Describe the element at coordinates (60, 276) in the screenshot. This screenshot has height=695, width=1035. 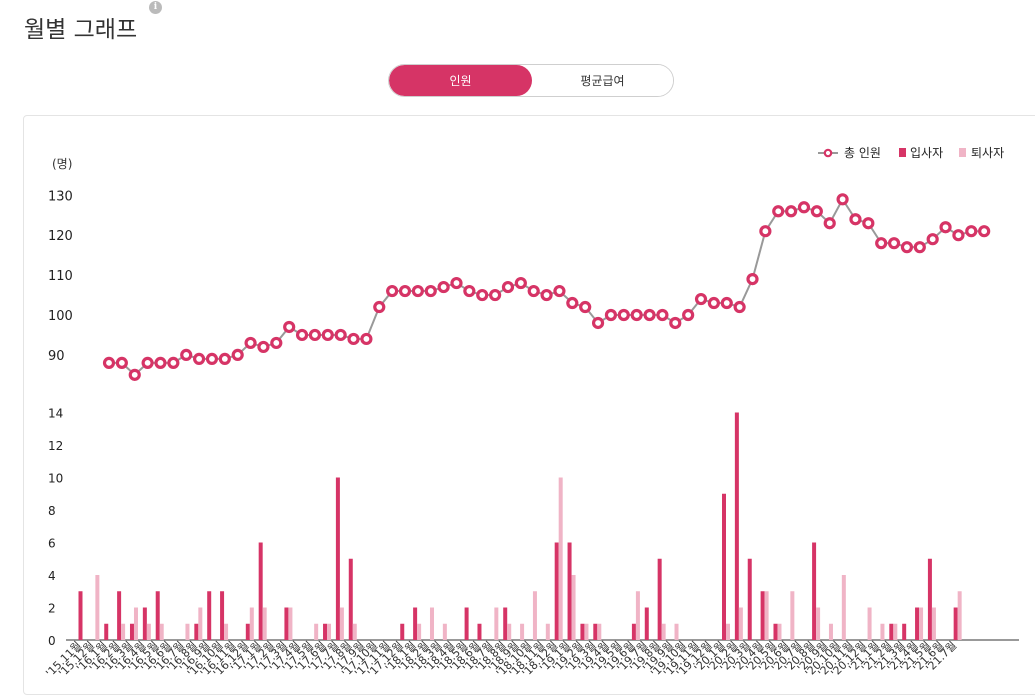
I see `line-axis-tick-label: 110` at that location.